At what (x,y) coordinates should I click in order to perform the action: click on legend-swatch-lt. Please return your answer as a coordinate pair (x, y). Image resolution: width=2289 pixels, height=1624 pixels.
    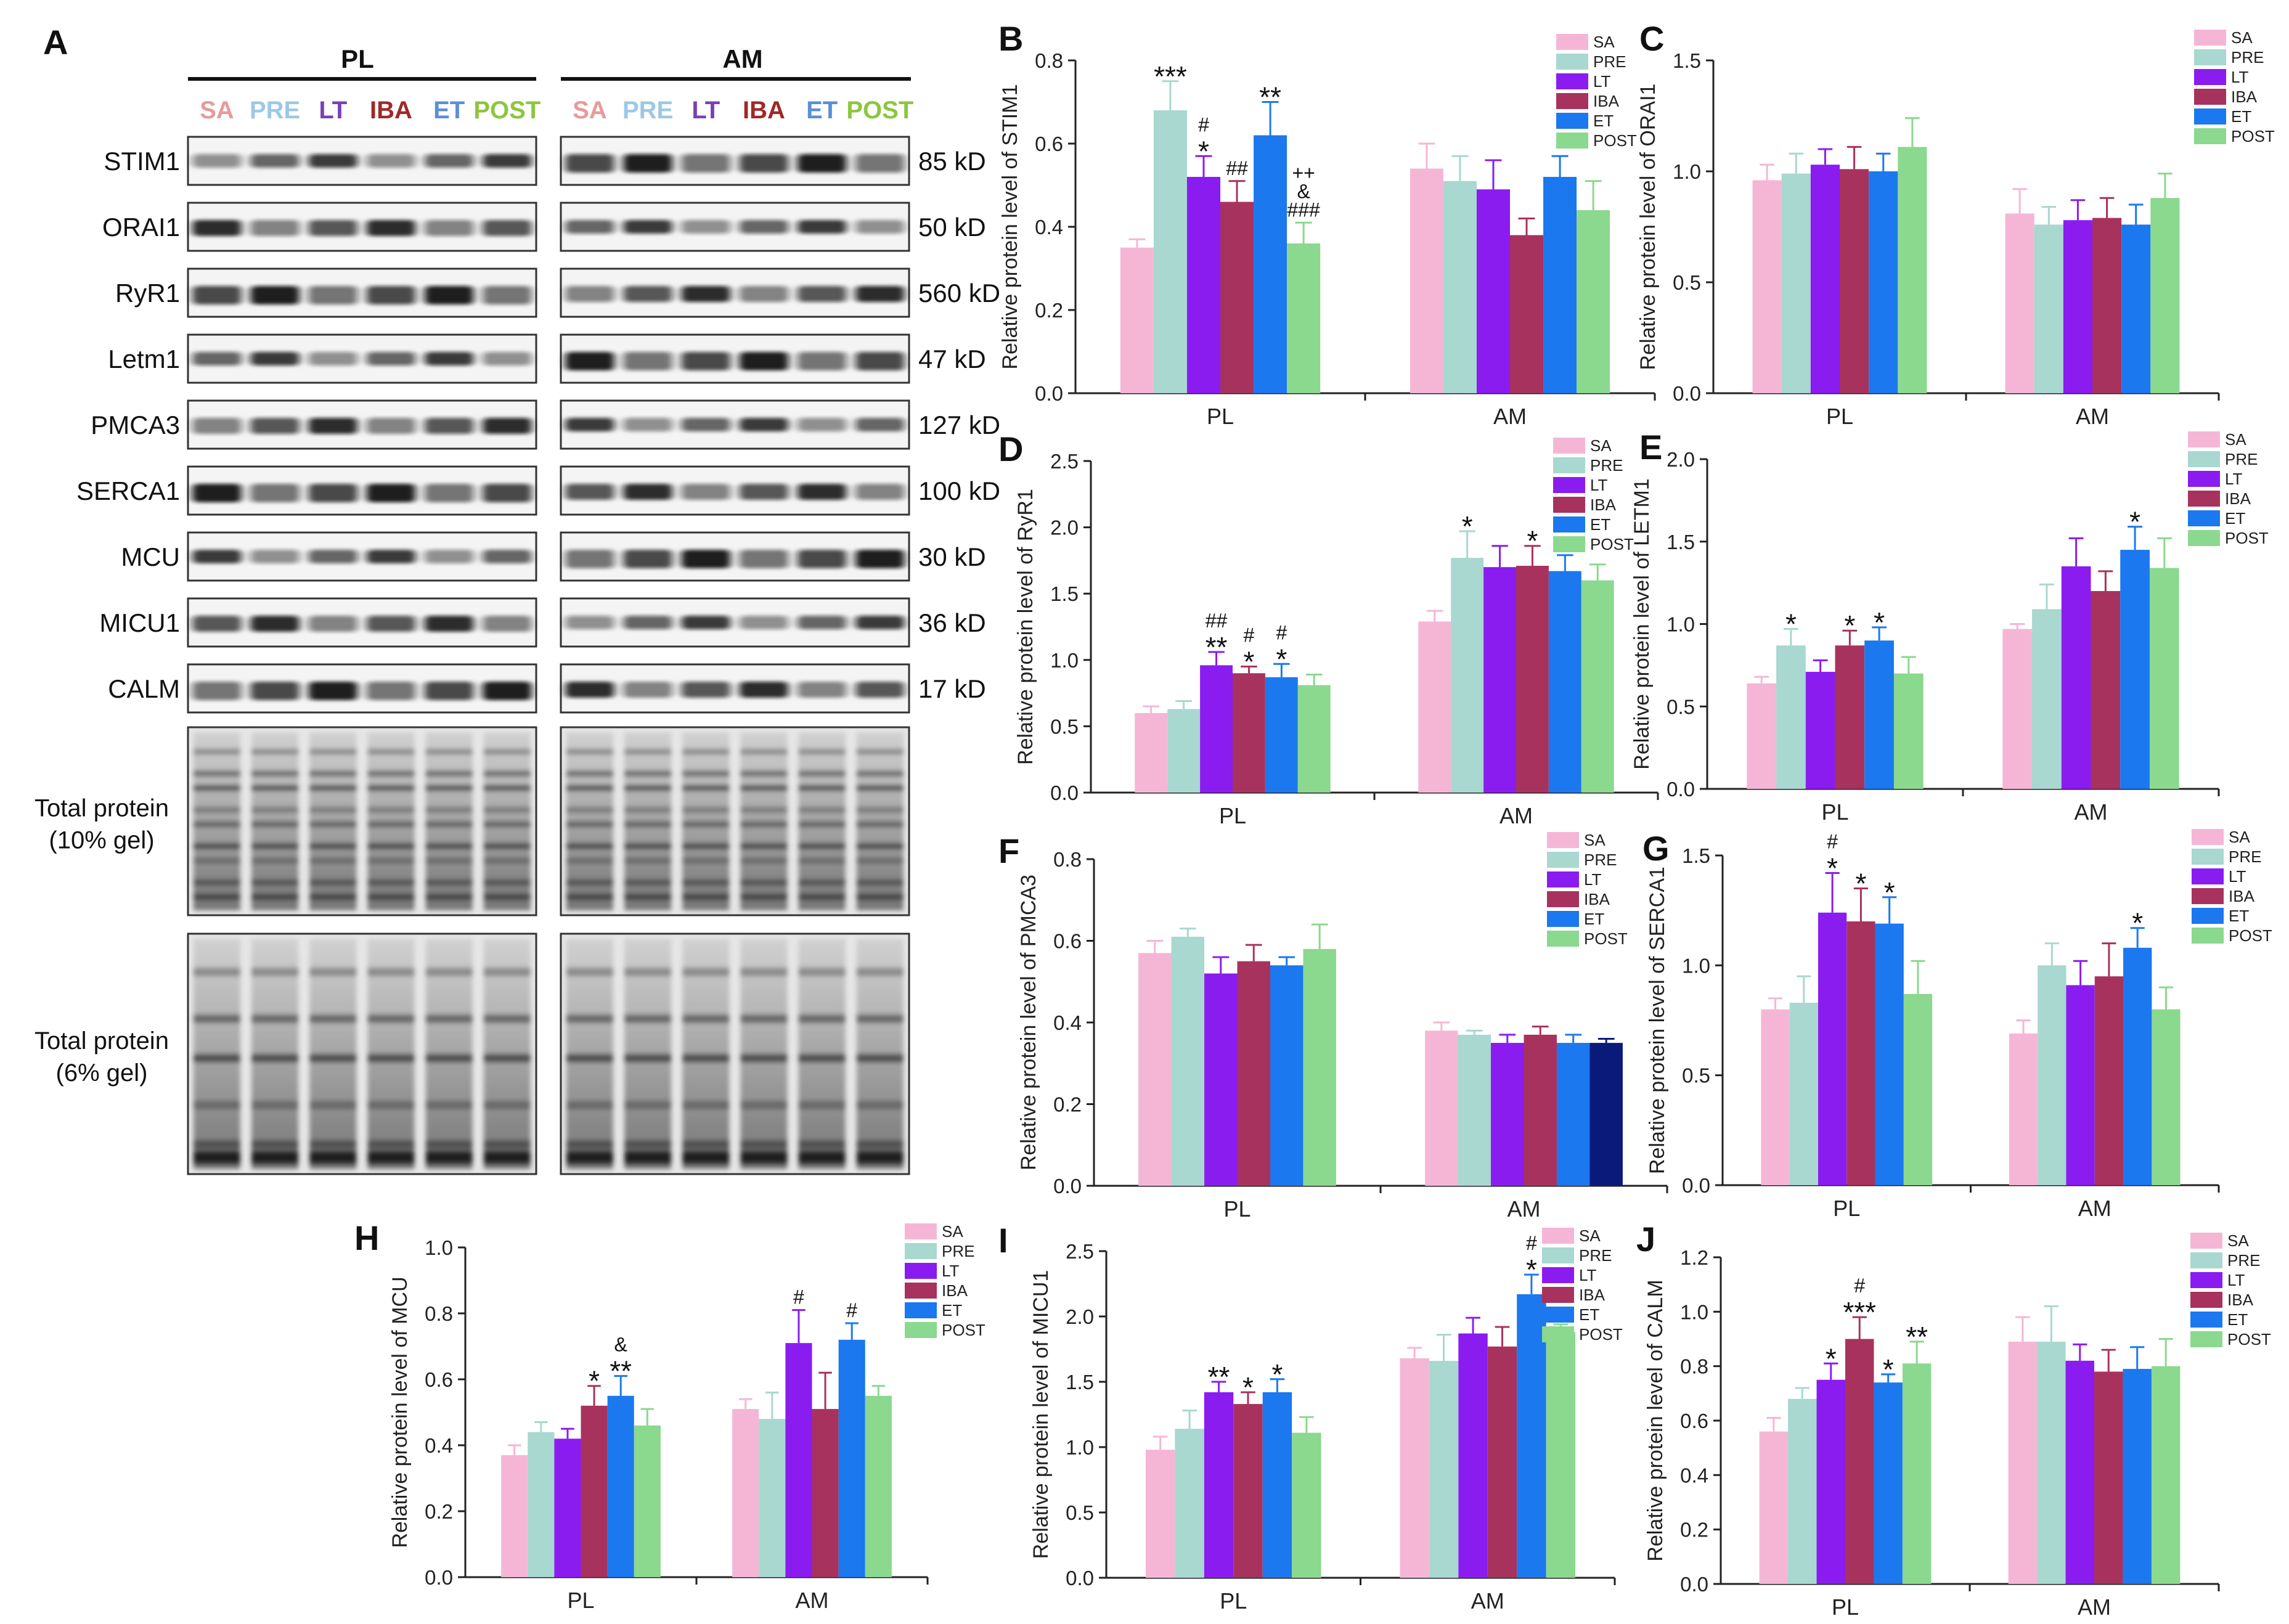
    Looking at the image, I should click on (2206, 1280).